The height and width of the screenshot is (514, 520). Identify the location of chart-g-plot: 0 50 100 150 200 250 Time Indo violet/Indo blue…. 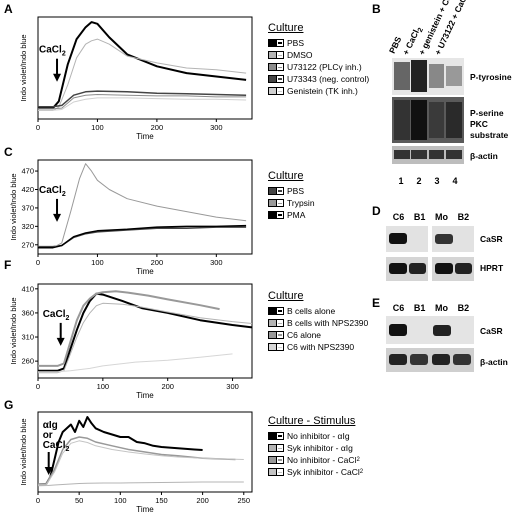
(136, 462).